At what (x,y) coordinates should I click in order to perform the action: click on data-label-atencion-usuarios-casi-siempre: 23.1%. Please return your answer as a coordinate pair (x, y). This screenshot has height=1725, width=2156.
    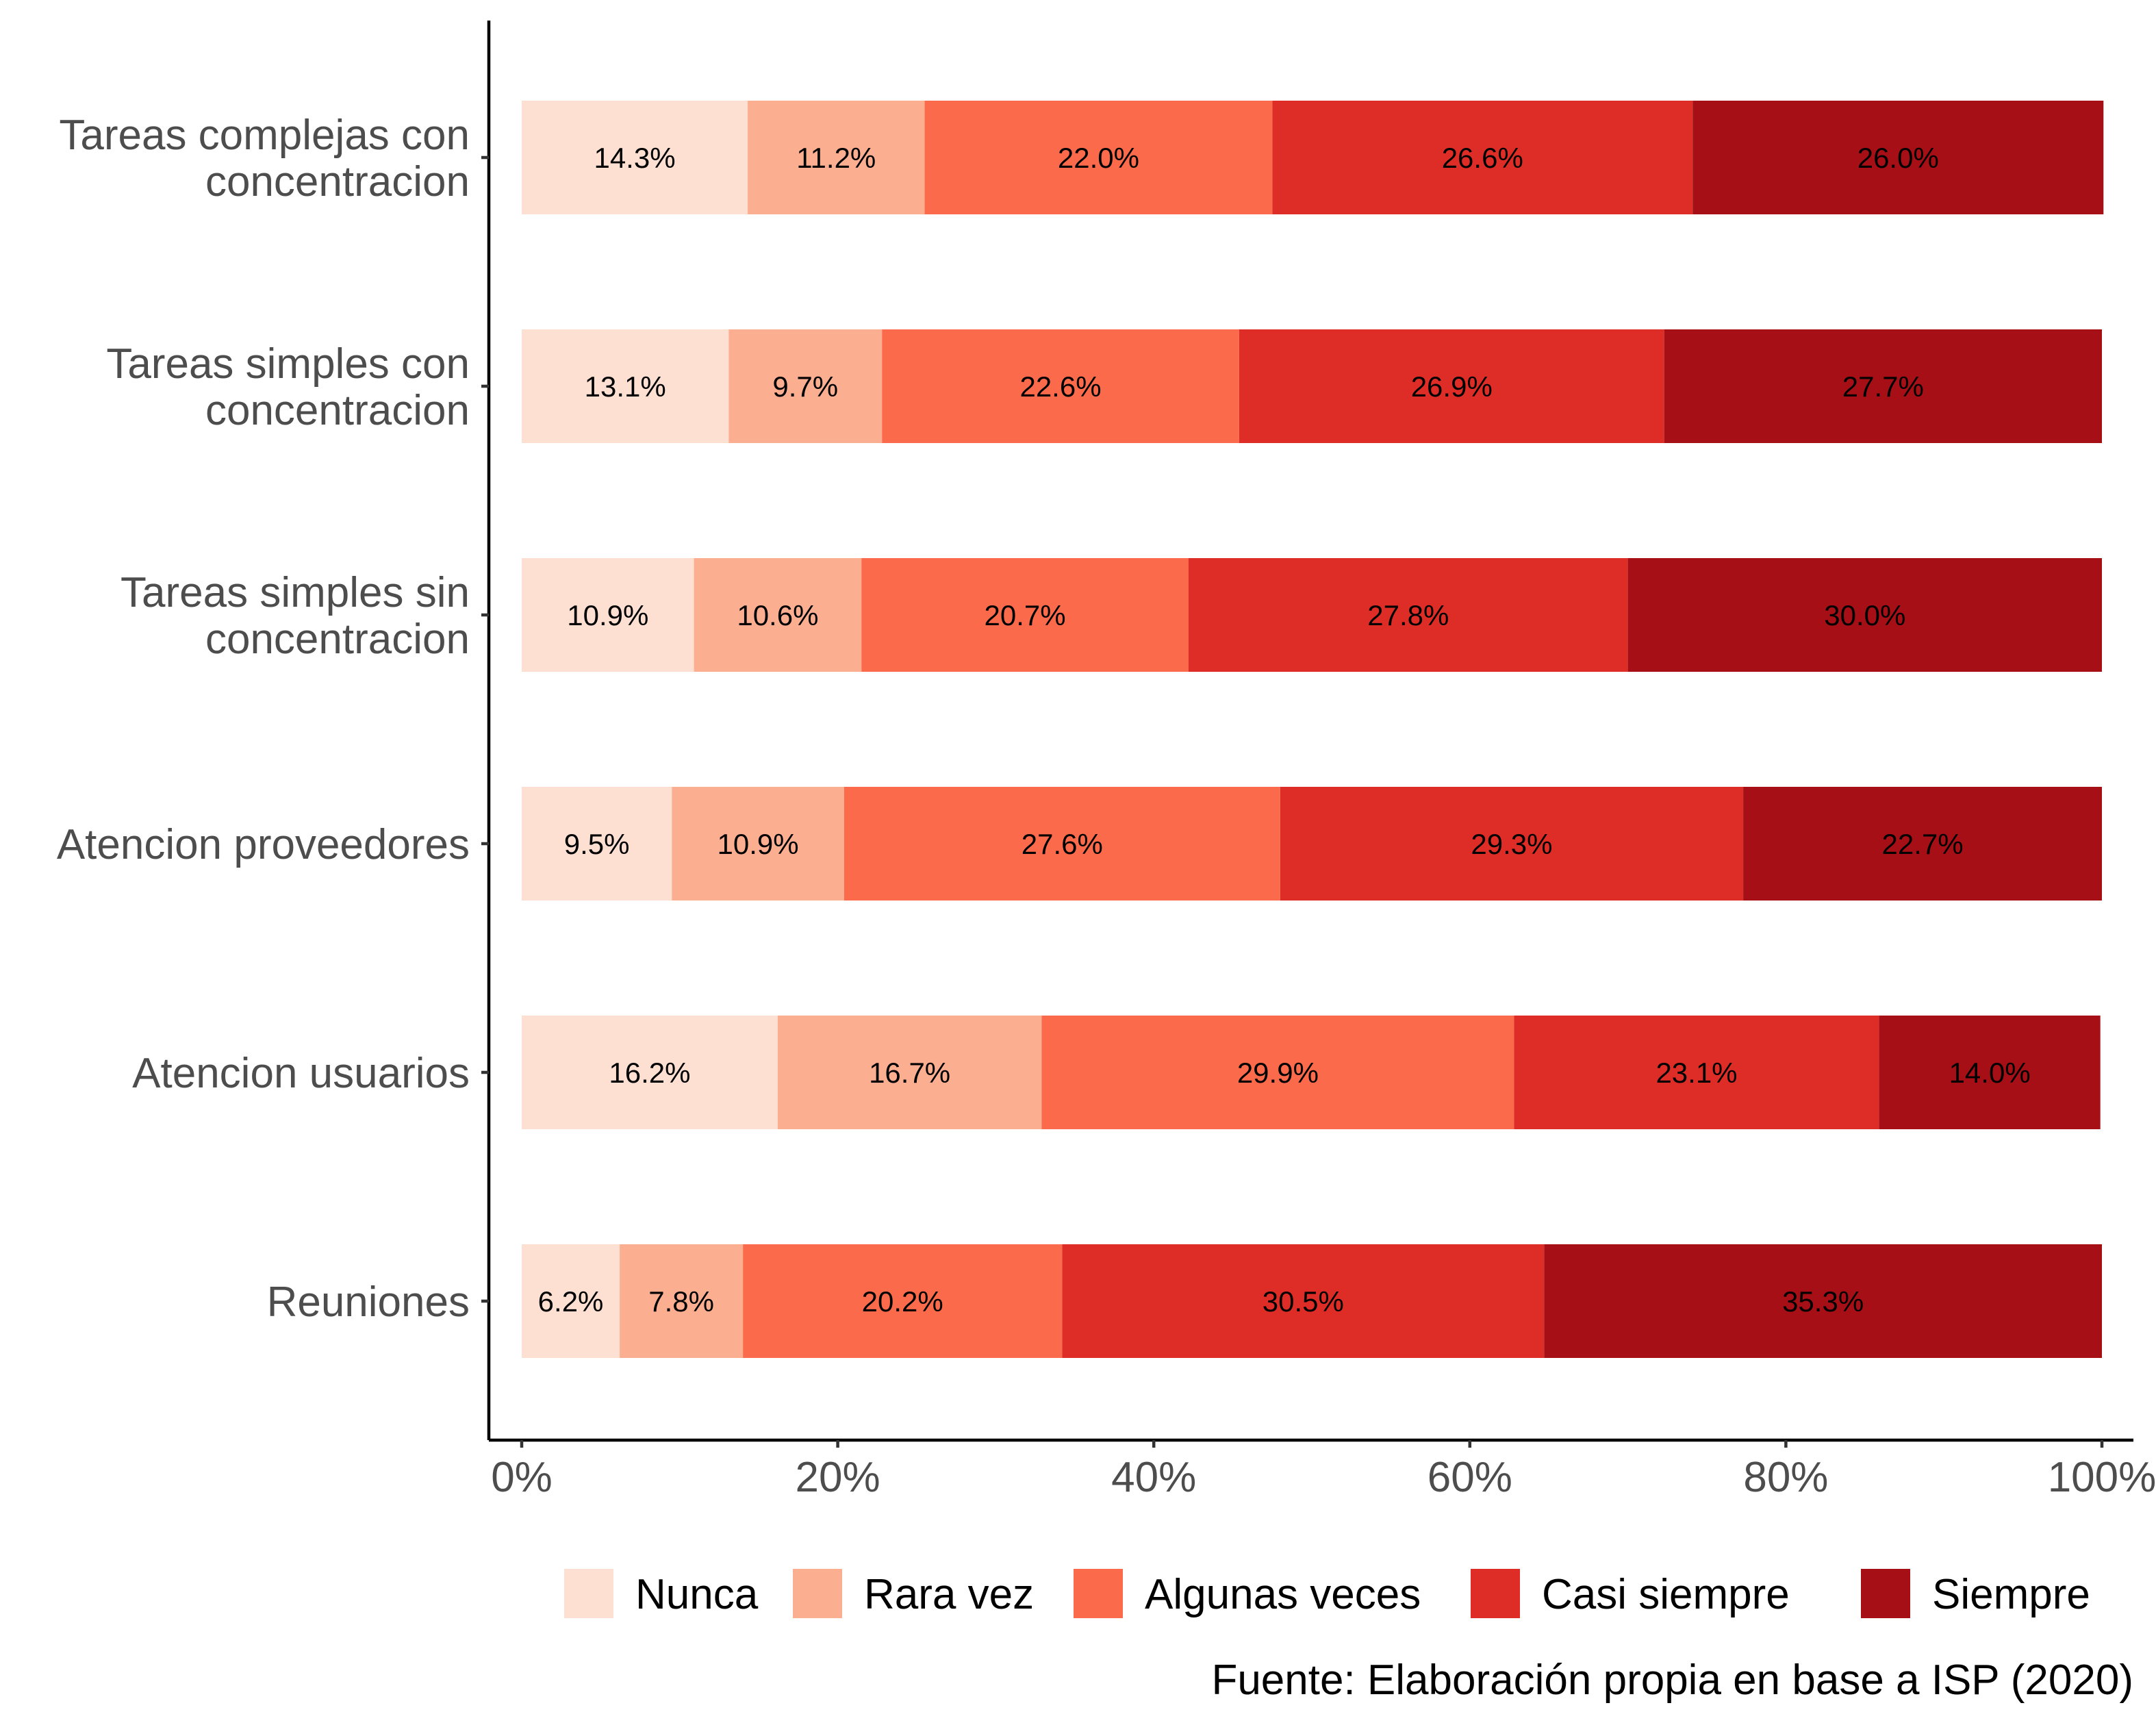
    Looking at the image, I should click on (1696, 1073).